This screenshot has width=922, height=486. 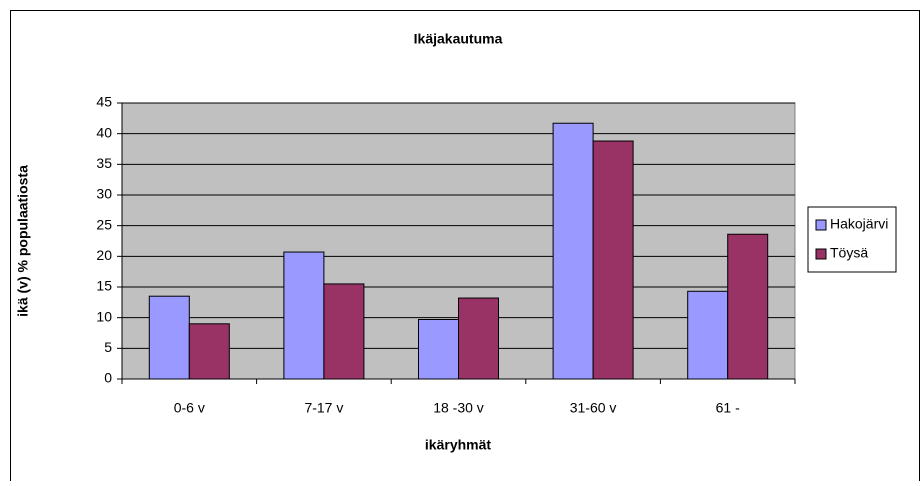 What do you see at coordinates (104, 163) in the screenshot?
I see `y-tick-label: 35` at bounding box center [104, 163].